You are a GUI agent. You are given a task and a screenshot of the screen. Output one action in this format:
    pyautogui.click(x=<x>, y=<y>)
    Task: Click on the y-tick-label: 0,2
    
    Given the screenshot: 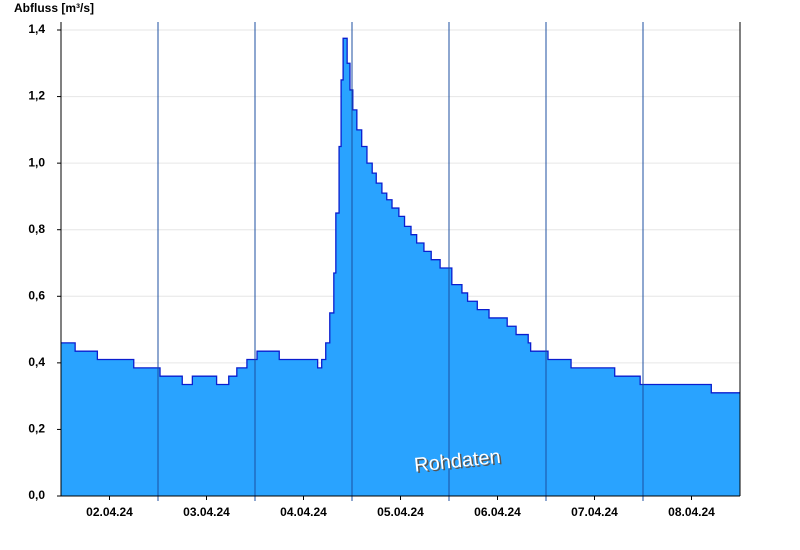 What is the action you would take?
    pyautogui.click(x=36, y=429)
    